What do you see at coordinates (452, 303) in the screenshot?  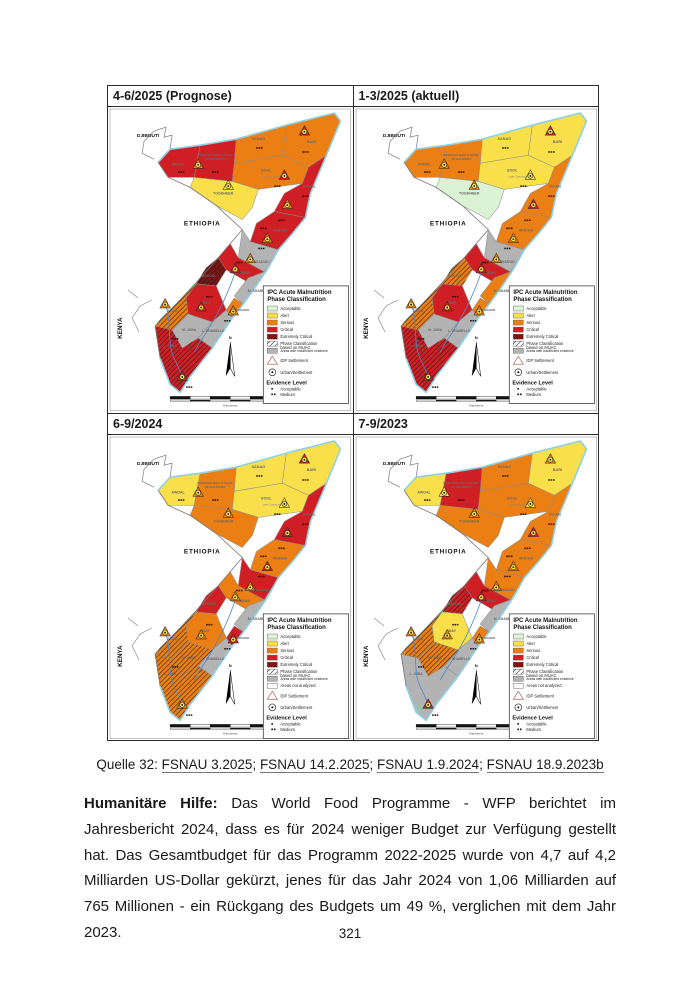 I see `region-label-bay: BAY` at bounding box center [452, 303].